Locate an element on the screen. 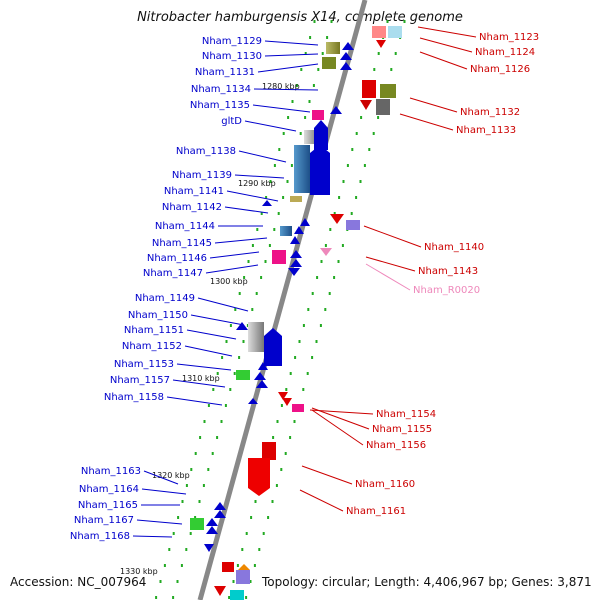 This screenshot has height=600, width=600. kbp-label: 1330 kbp is located at coordinates (139, 571).